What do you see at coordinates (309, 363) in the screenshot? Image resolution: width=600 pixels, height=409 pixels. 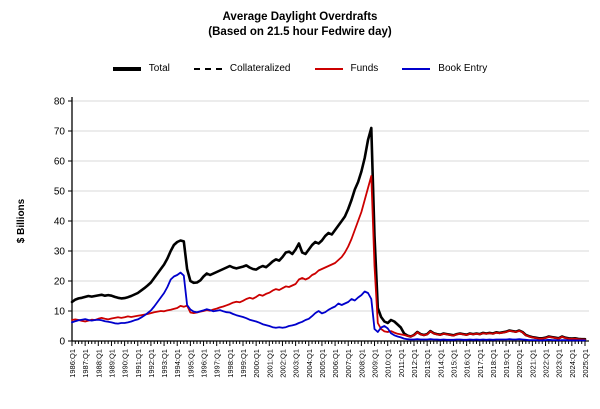 I see `svg-text: 2004:Q1` at bounding box center [309, 363].